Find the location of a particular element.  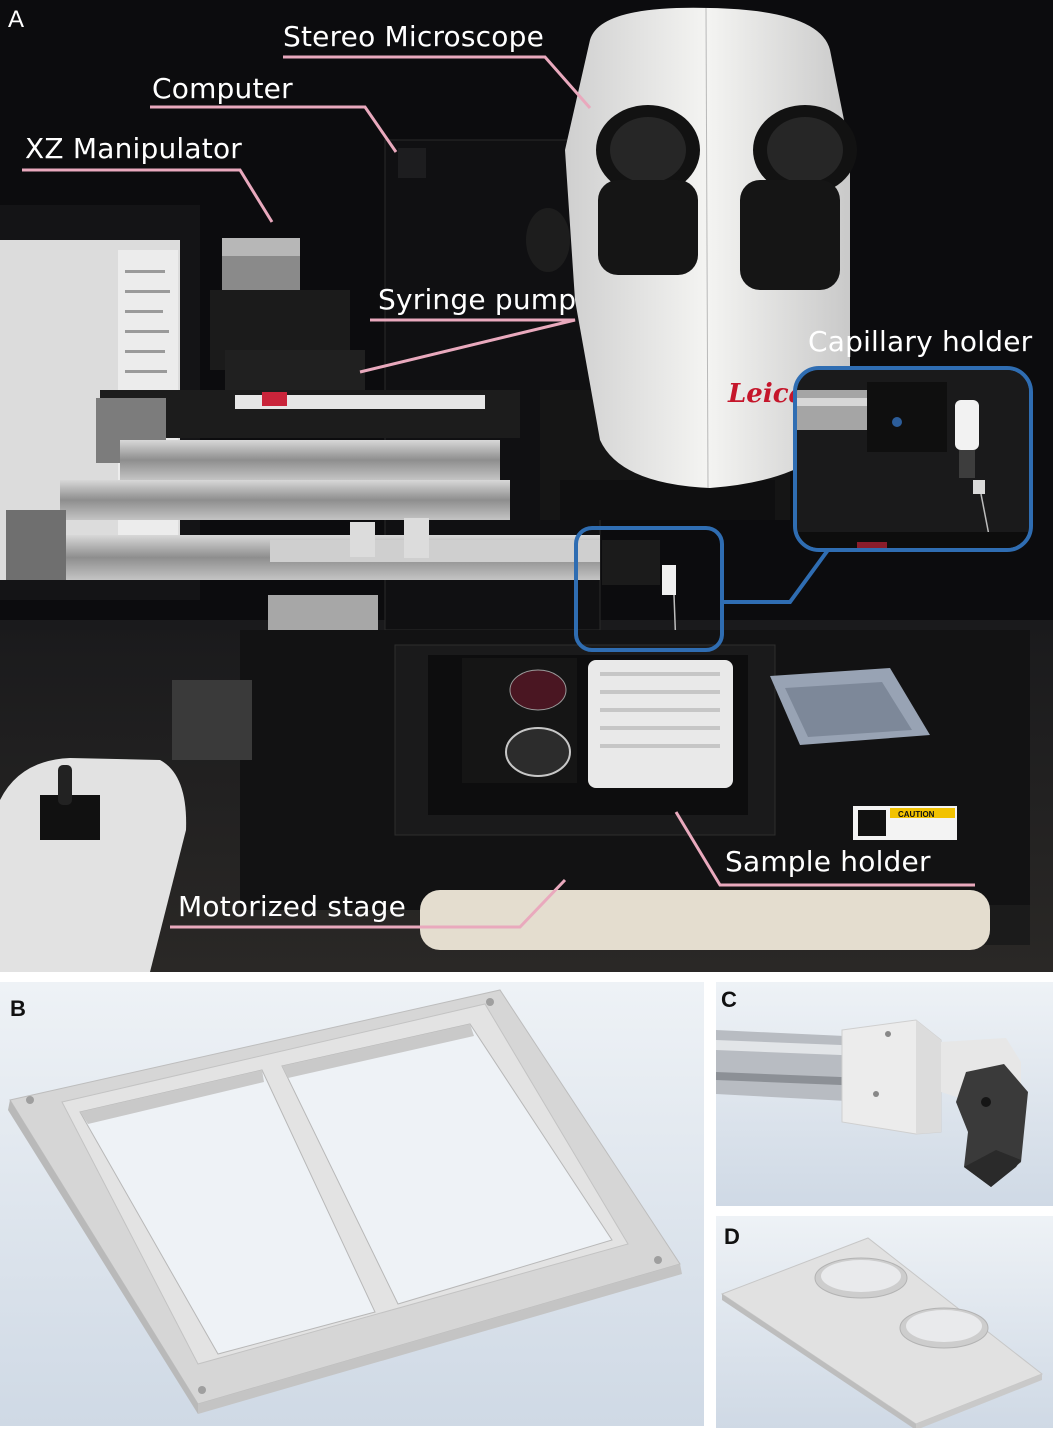

label-computer: Computer is located at coordinates (222, 88).